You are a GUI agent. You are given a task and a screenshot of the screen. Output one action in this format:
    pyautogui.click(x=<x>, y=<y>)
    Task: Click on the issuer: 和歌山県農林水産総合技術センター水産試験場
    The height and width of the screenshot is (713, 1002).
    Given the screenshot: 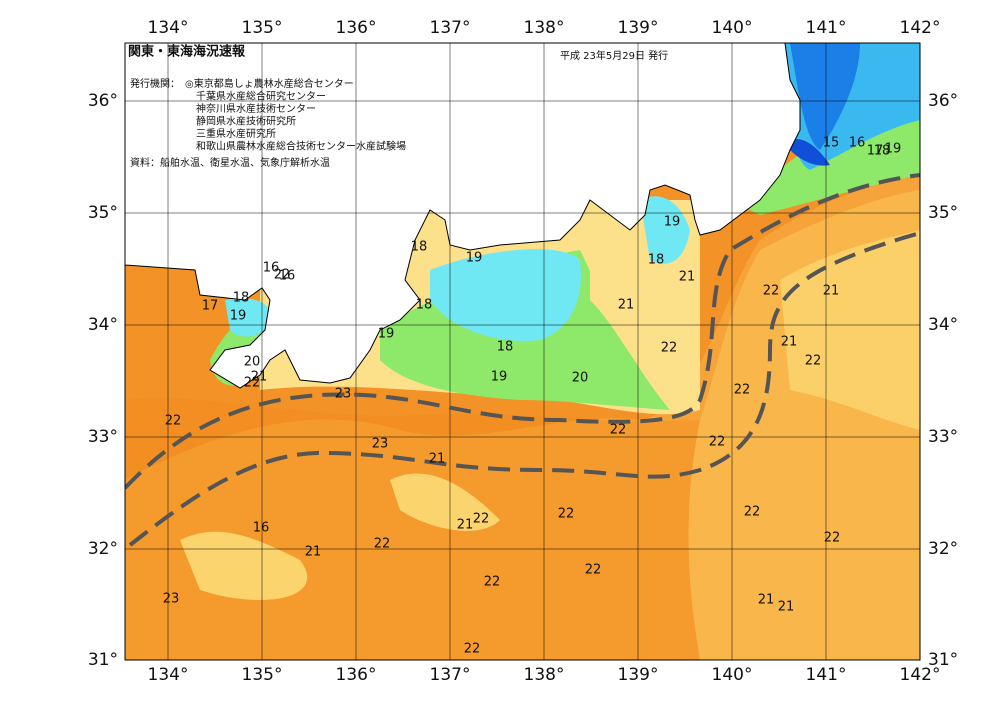 What is the action you would take?
    pyautogui.click(x=301, y=146)
    